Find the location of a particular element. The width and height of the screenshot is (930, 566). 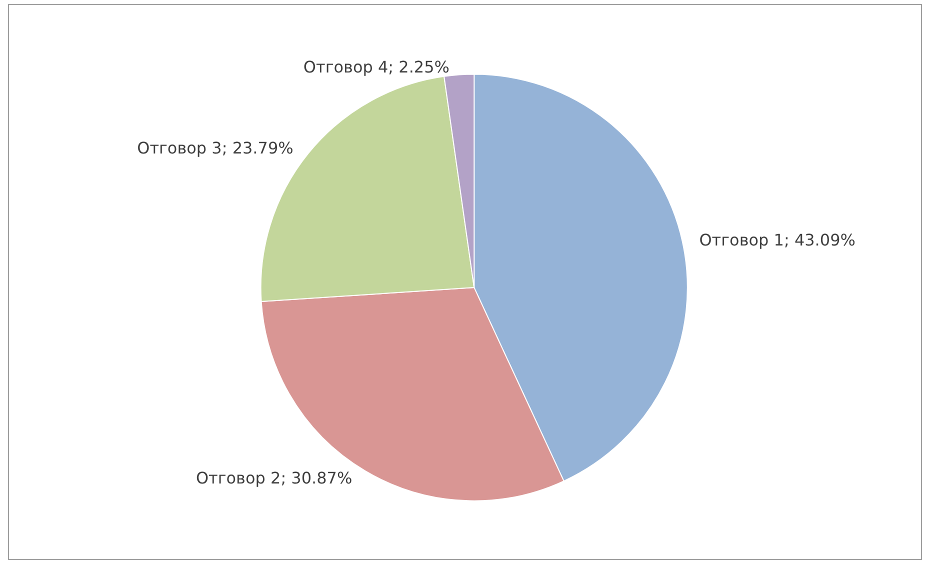

slice-label: Отговор 3; 23.79% is located at coordinates (215, 148).